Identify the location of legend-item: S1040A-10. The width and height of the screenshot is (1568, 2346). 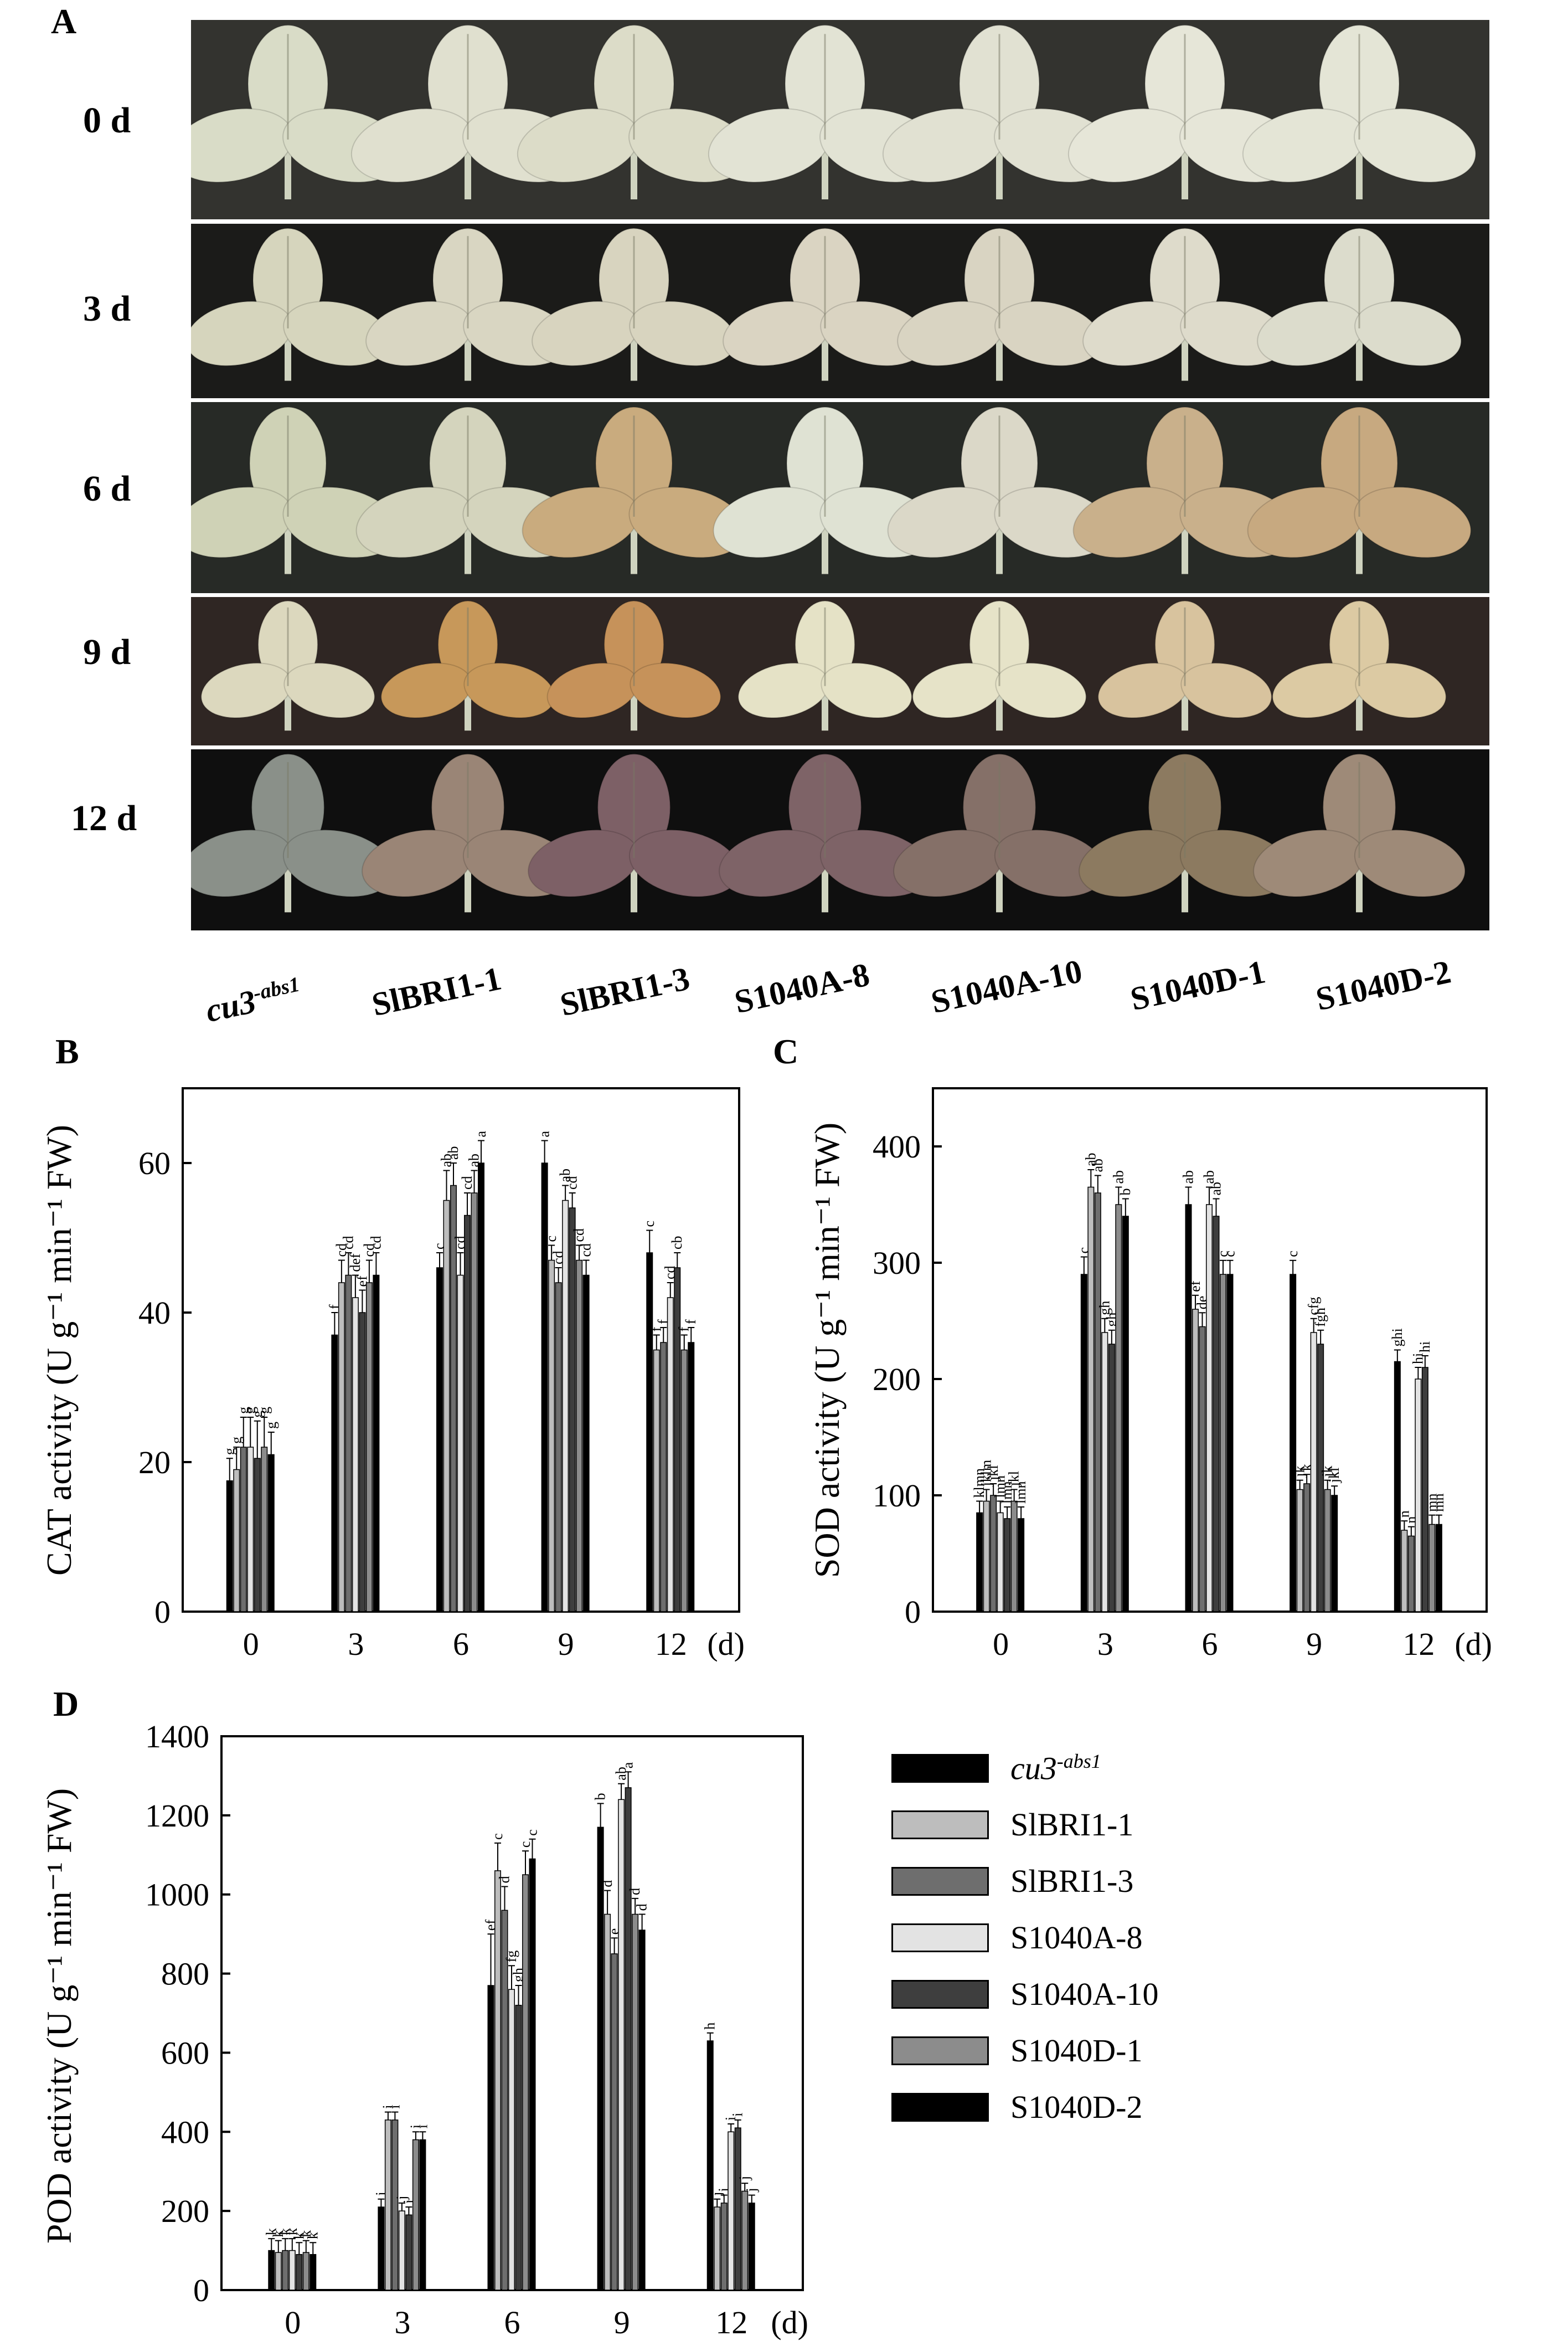
(1140, 1995).